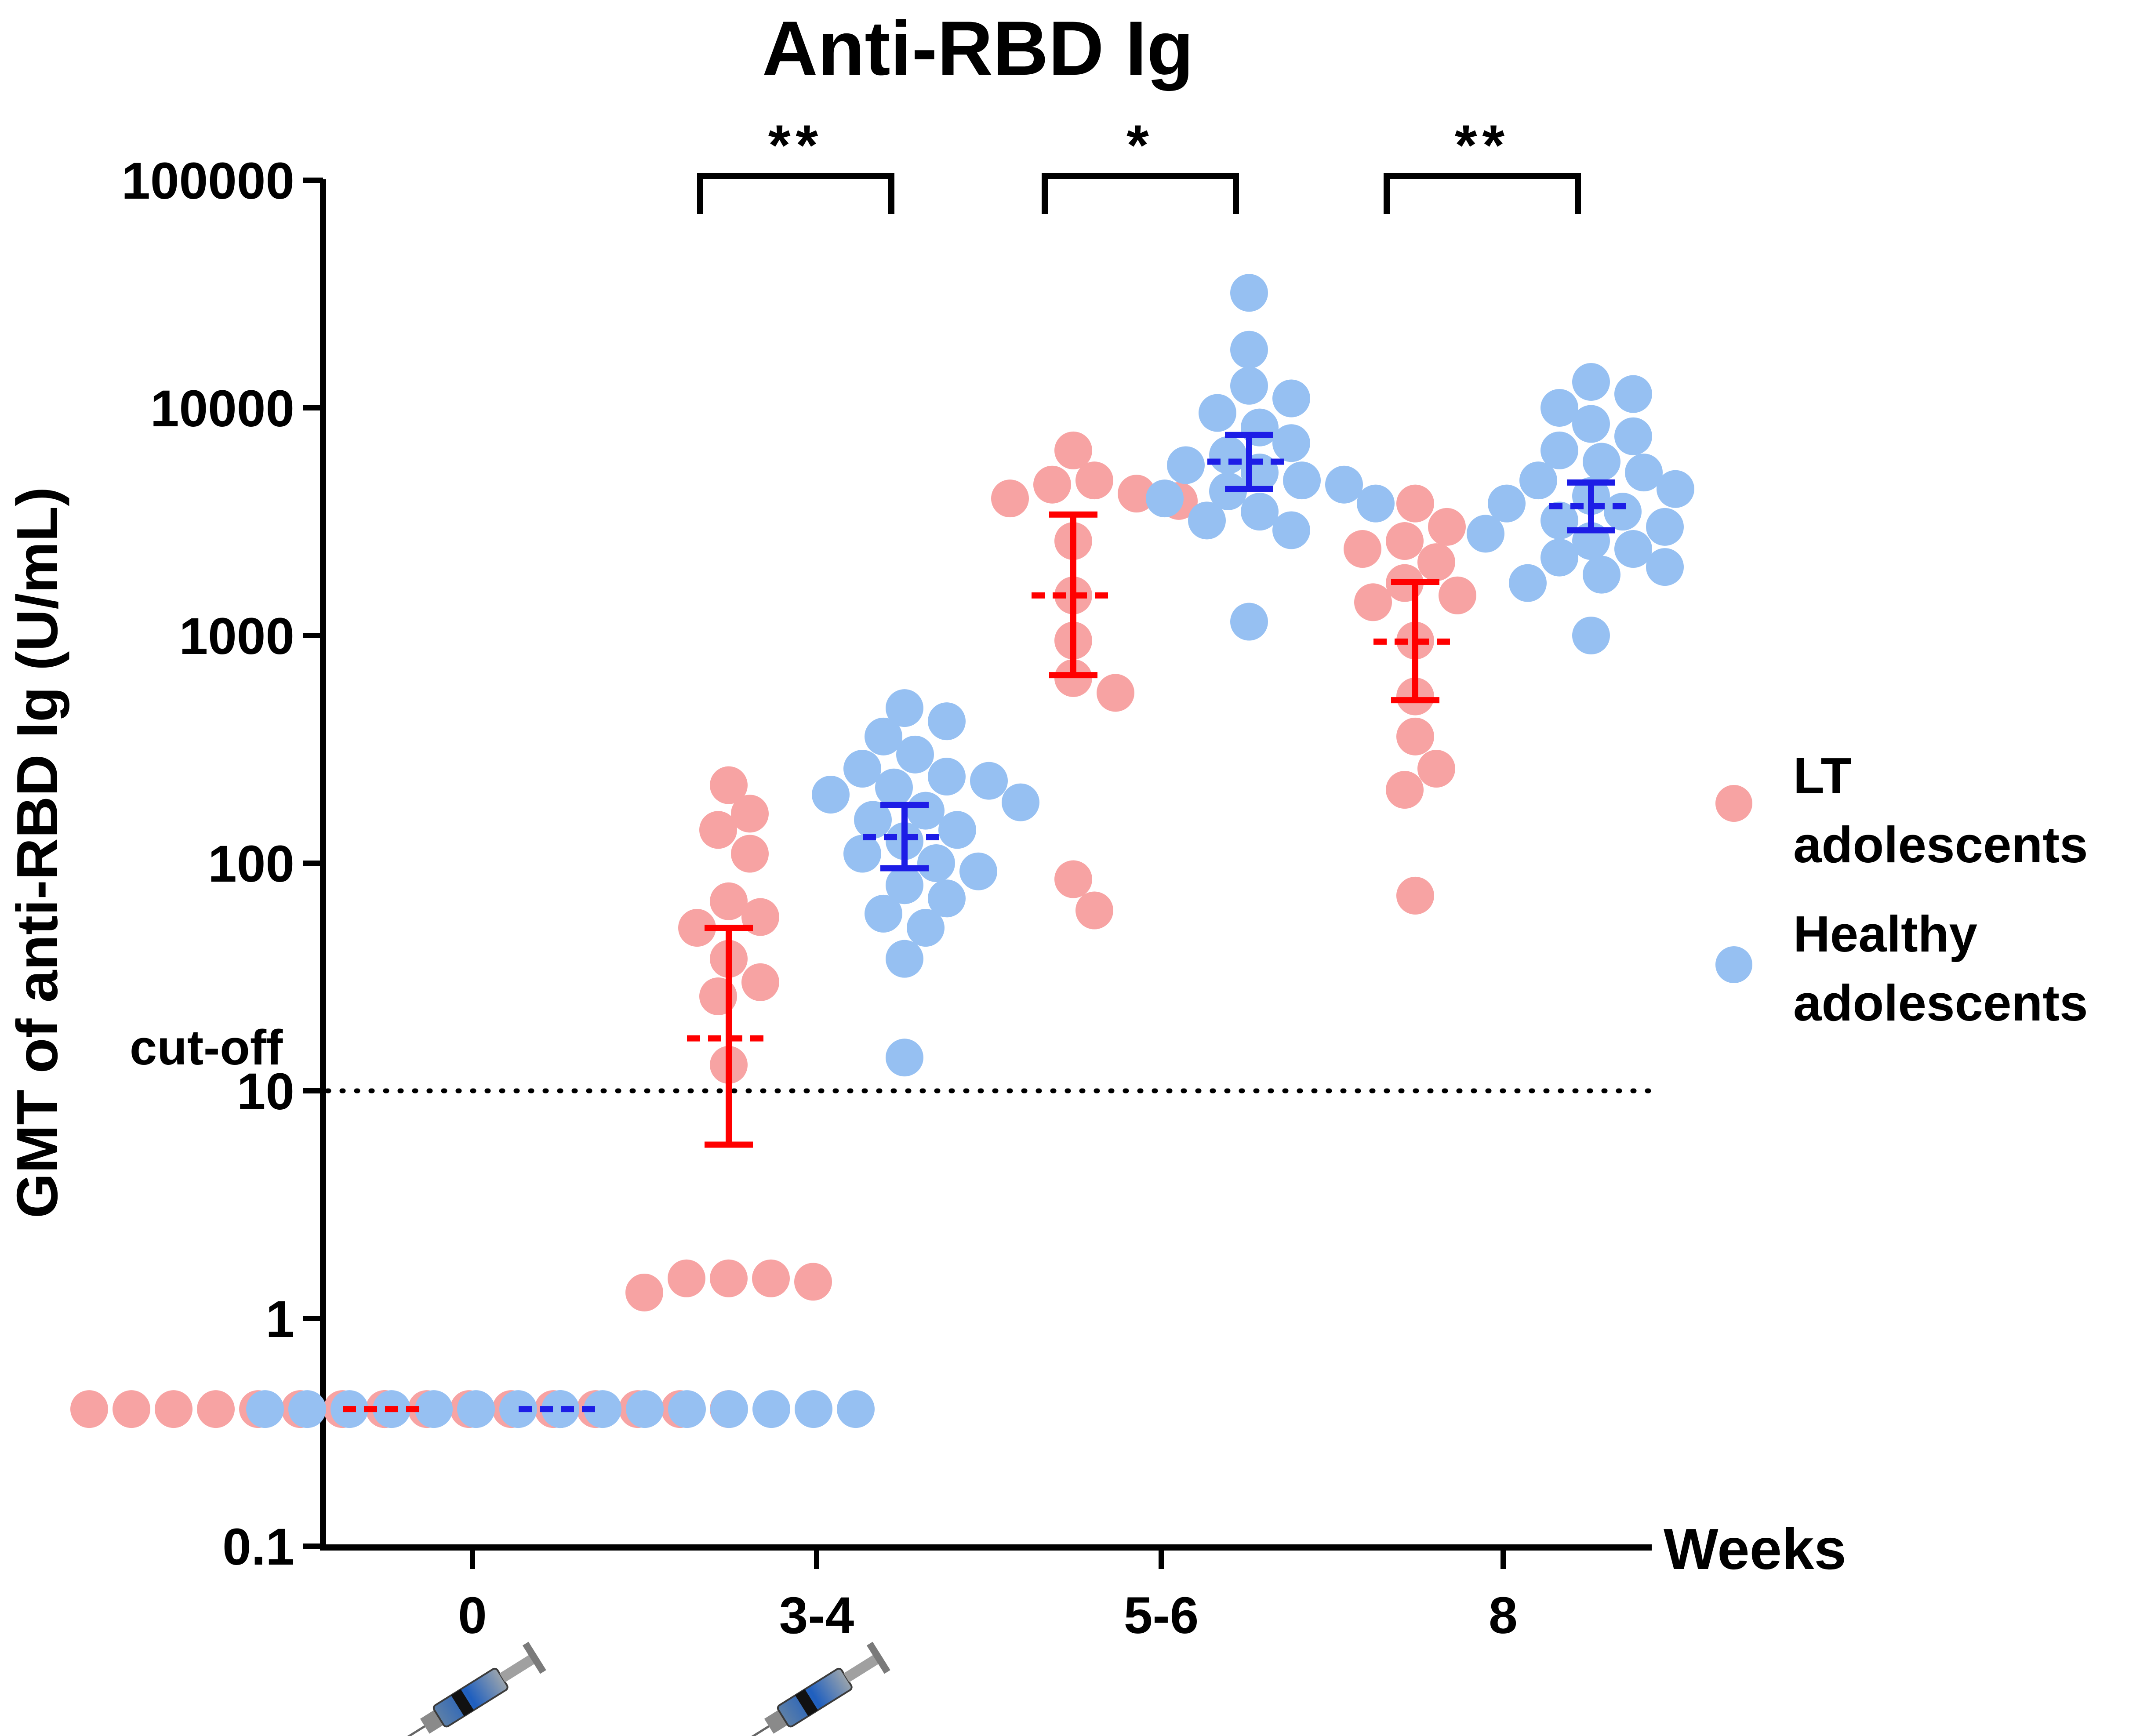 Image resolution: width=2140 pixels, height=1736 pixels. I want to click on y-tick-label: 1, so click(280, 1319).